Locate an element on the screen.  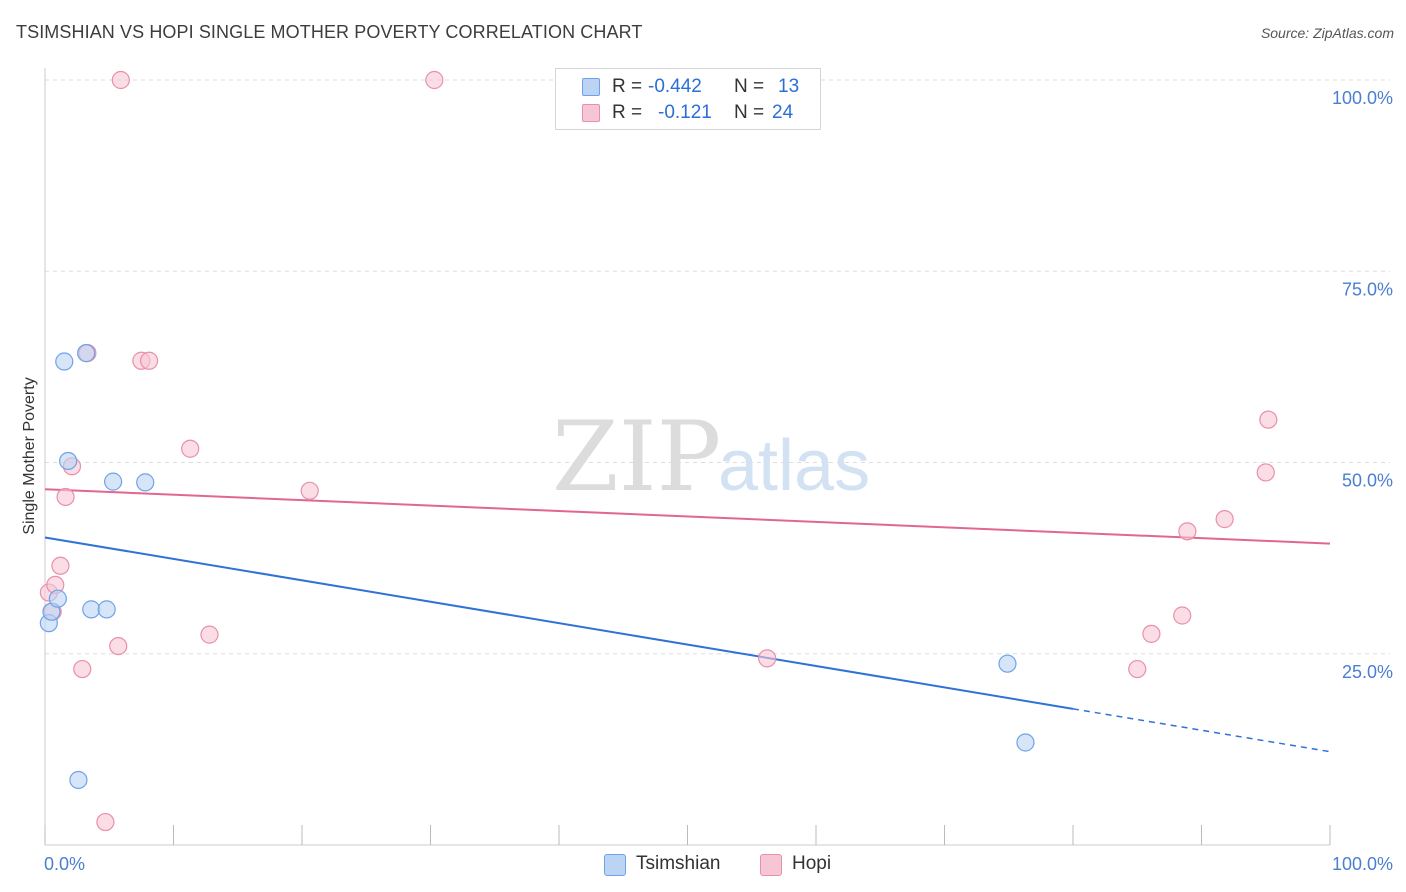
hopi-swatch is located at coordinates (591, 113).